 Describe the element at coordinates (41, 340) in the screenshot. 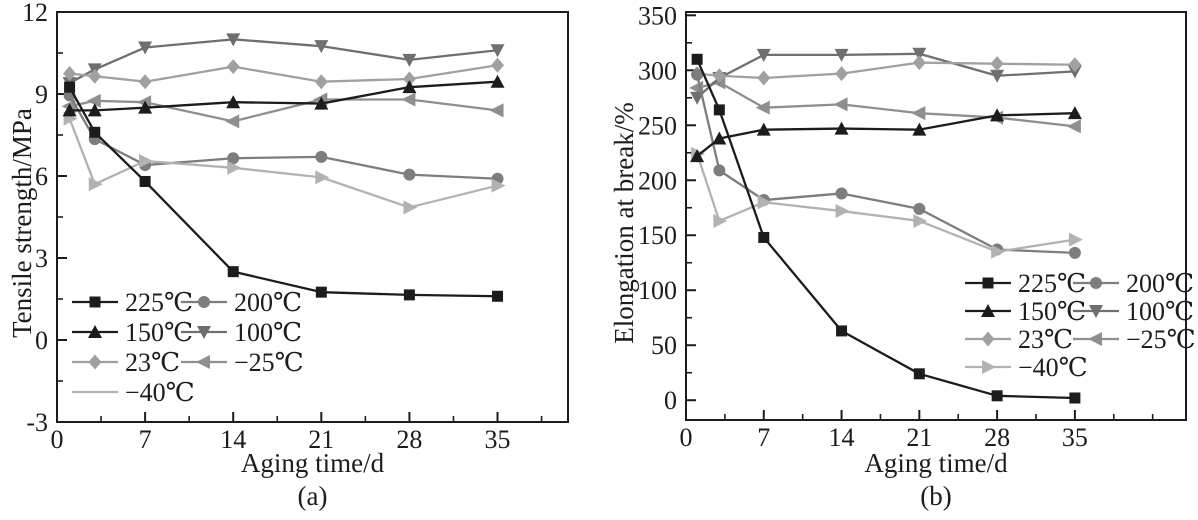

I see `y-tick-label: 0` at that location.